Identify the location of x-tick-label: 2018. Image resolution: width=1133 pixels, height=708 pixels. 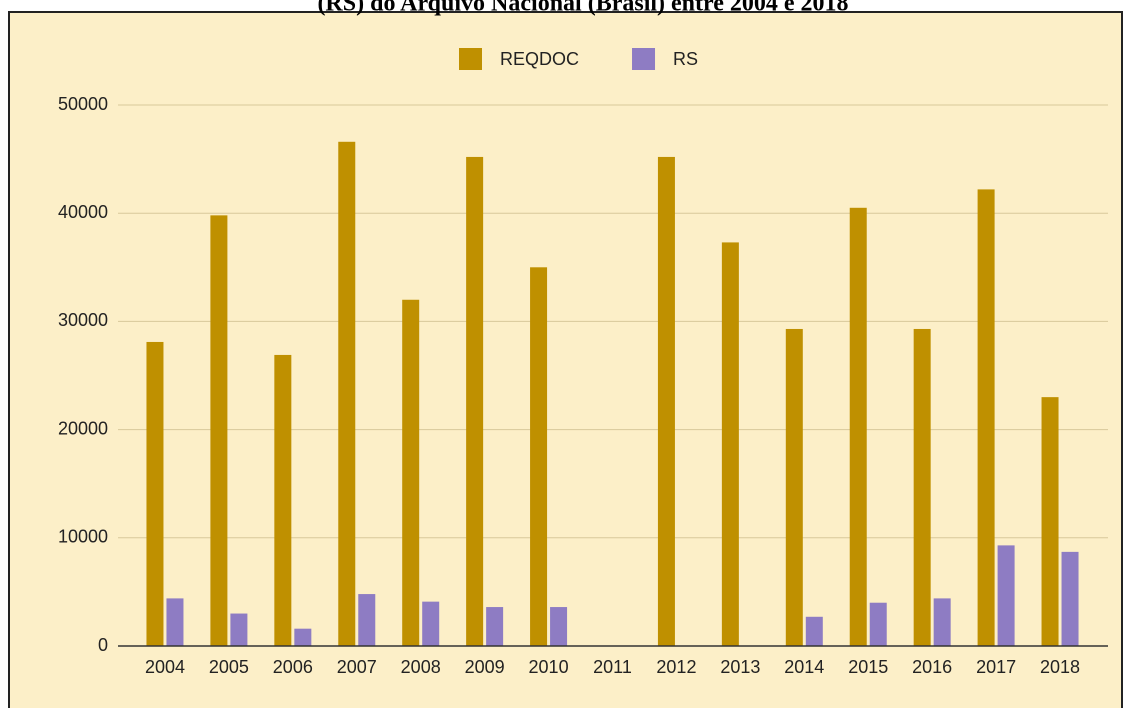
(1060, 667).